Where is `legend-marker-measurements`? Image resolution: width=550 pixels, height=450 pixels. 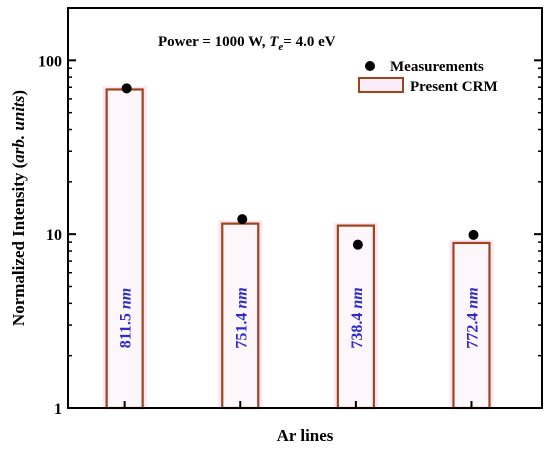 legend-marker-measurements is located at coordinates (370, 66).